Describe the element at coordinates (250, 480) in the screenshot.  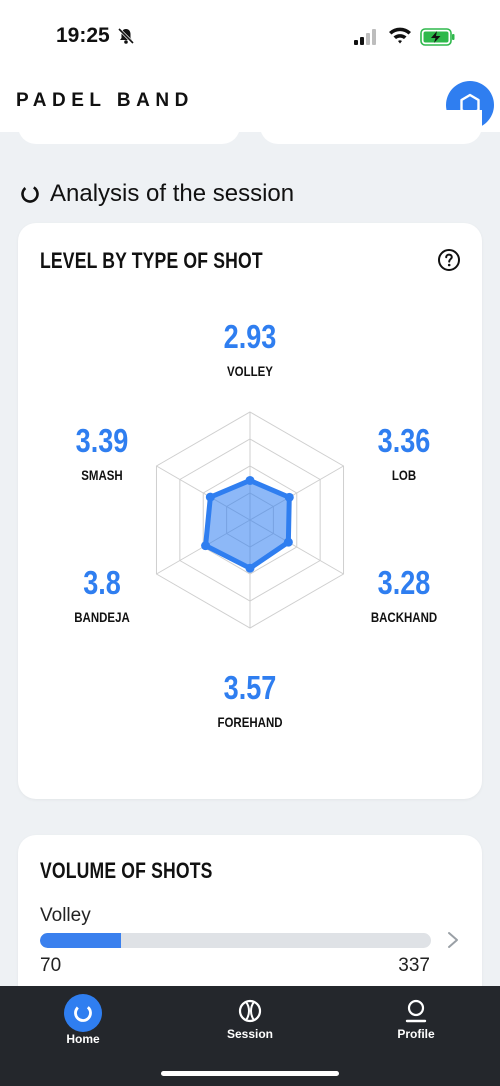
I see `radar-point-volley` at that location.